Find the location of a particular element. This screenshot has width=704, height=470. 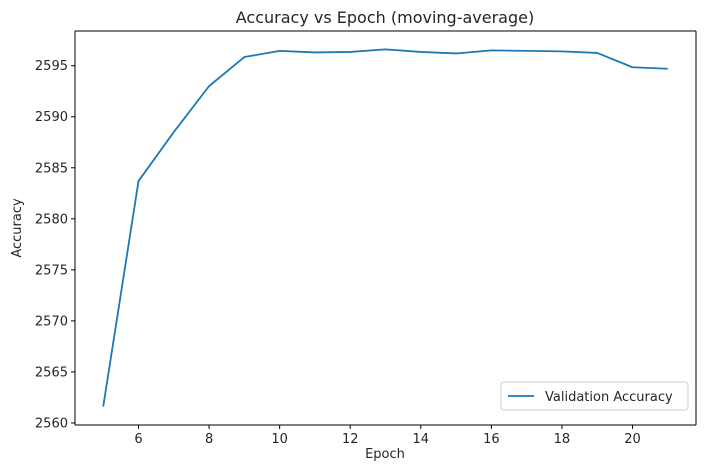

x-tick-label: 10 is located at coordinates (279, 439).